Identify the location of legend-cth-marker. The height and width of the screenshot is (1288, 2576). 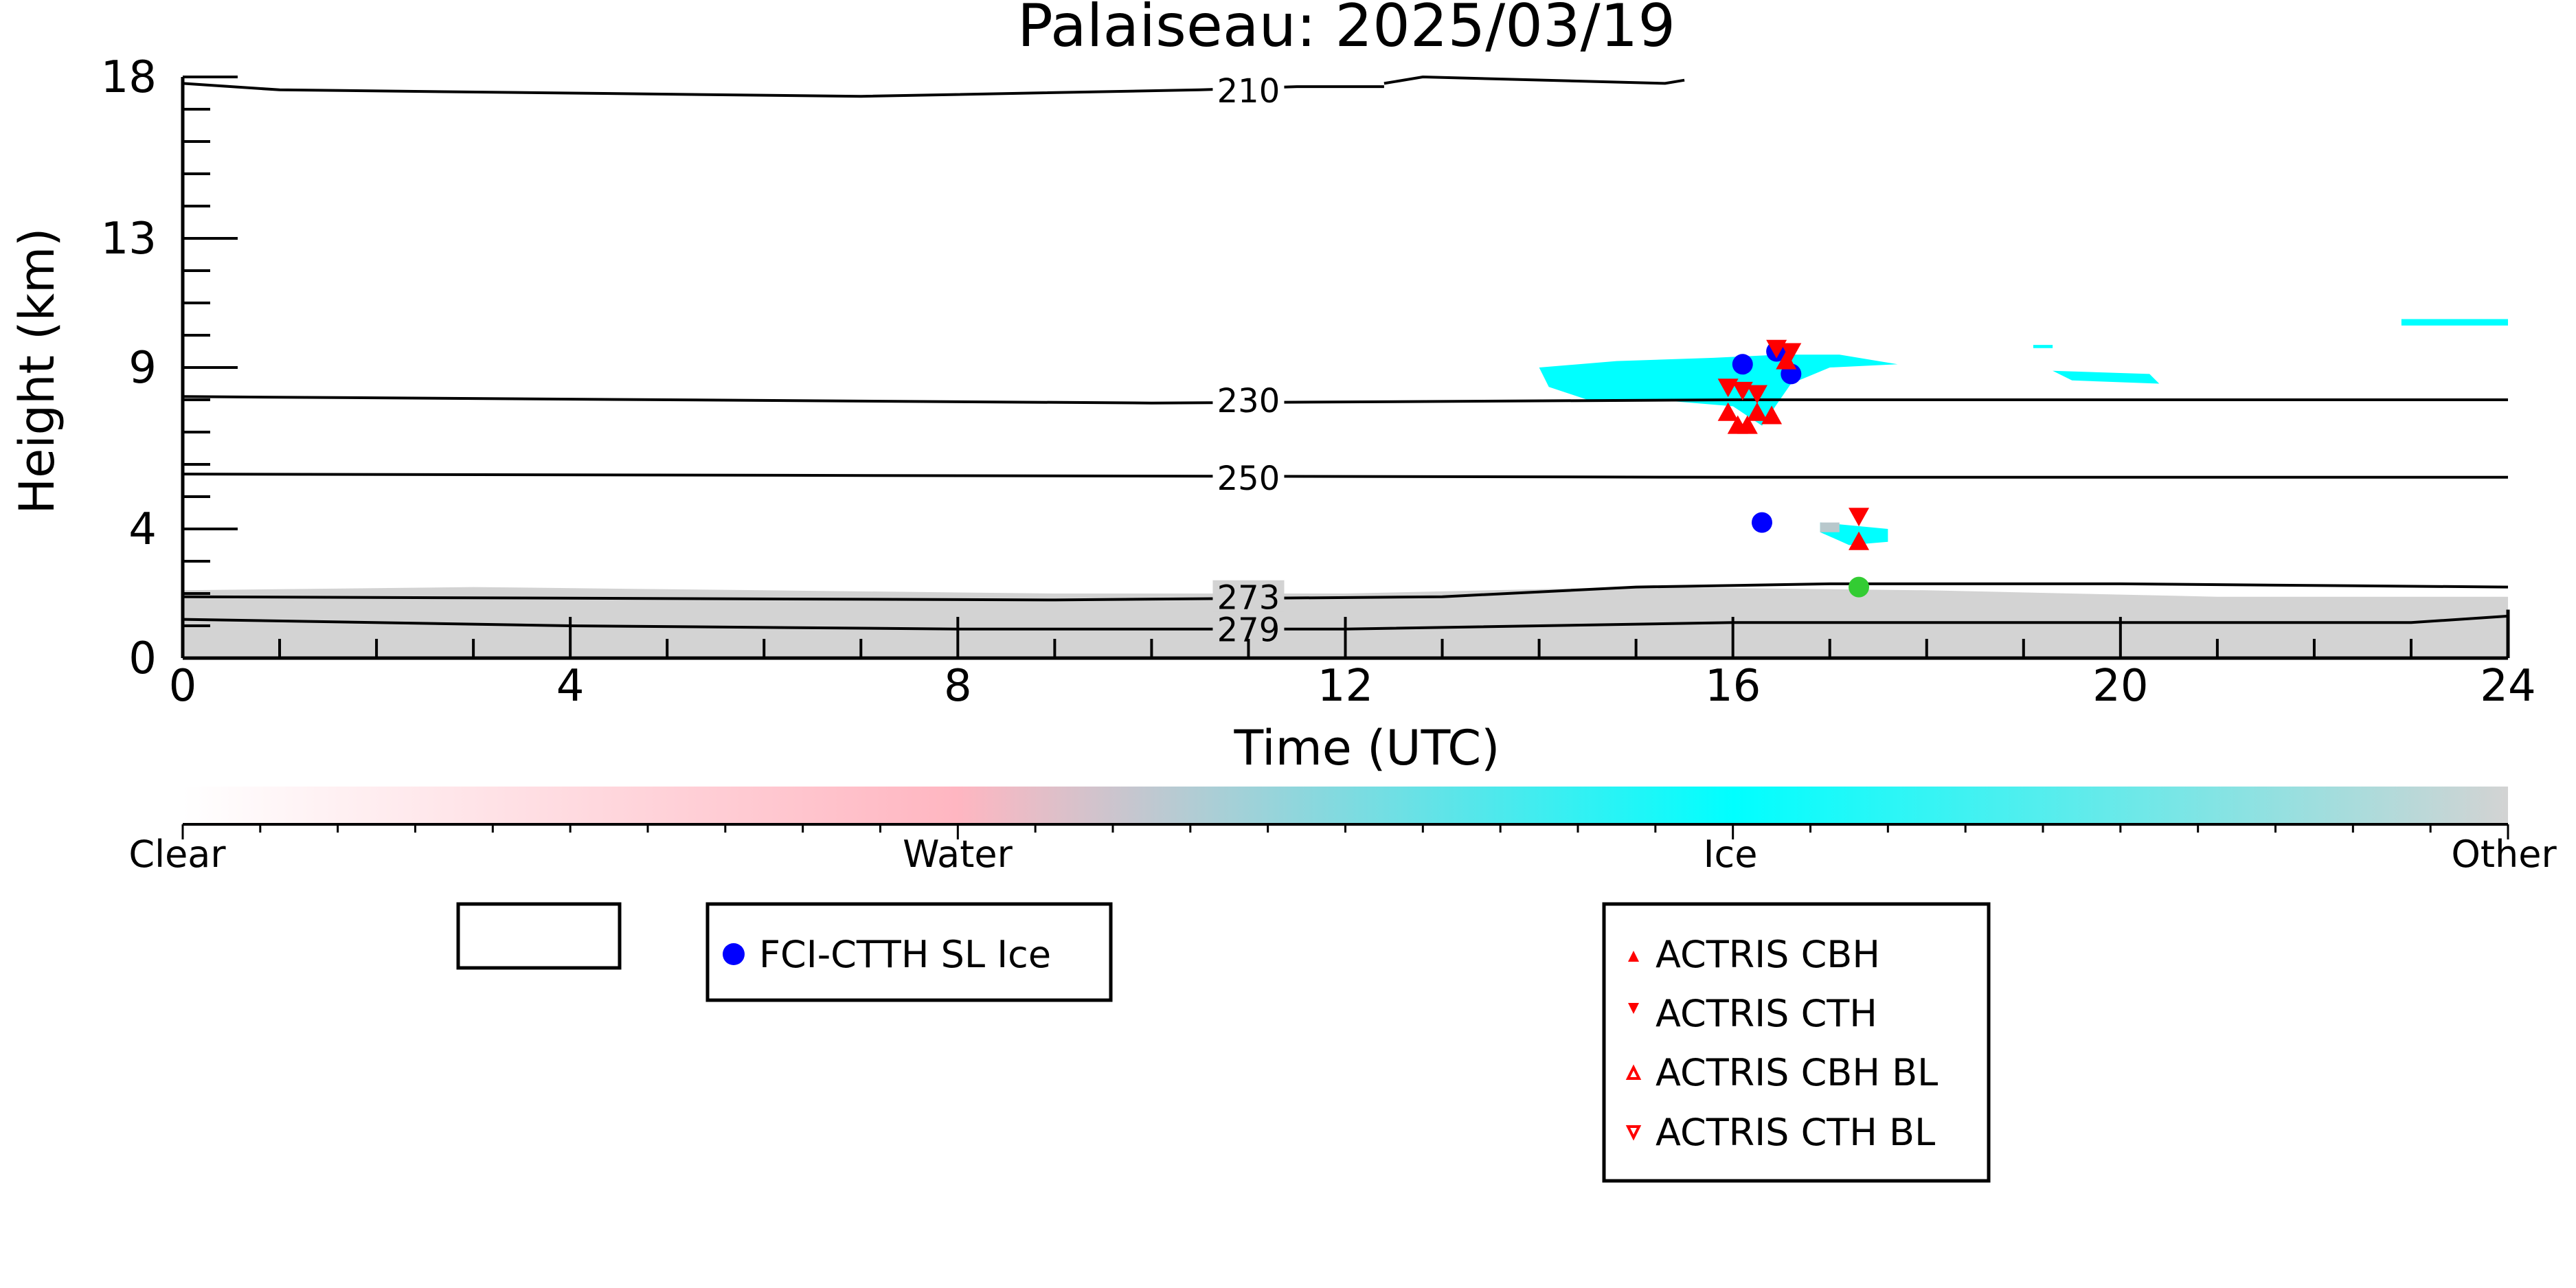
(1633, 1008).